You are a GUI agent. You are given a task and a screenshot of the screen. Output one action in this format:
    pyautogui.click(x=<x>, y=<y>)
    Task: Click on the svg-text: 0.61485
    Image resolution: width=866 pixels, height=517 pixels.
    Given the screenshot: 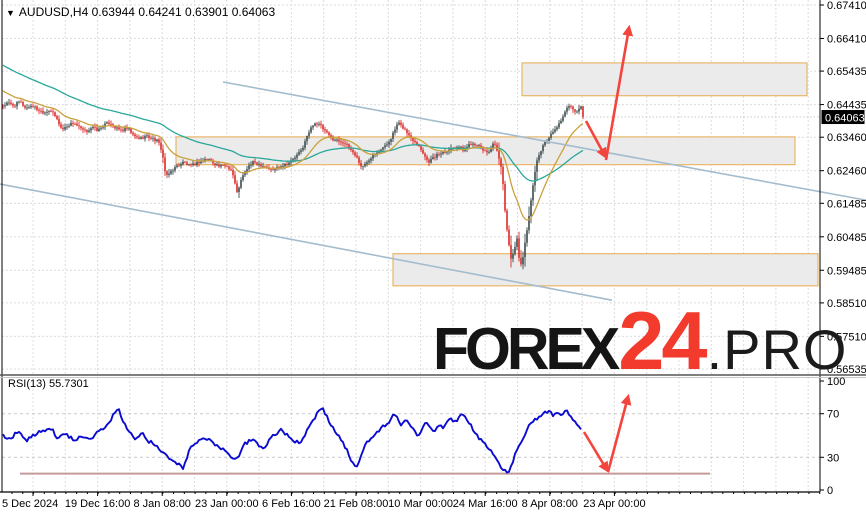 What is the action you would take?
    pyautogui.click(x=846, y=204)
    